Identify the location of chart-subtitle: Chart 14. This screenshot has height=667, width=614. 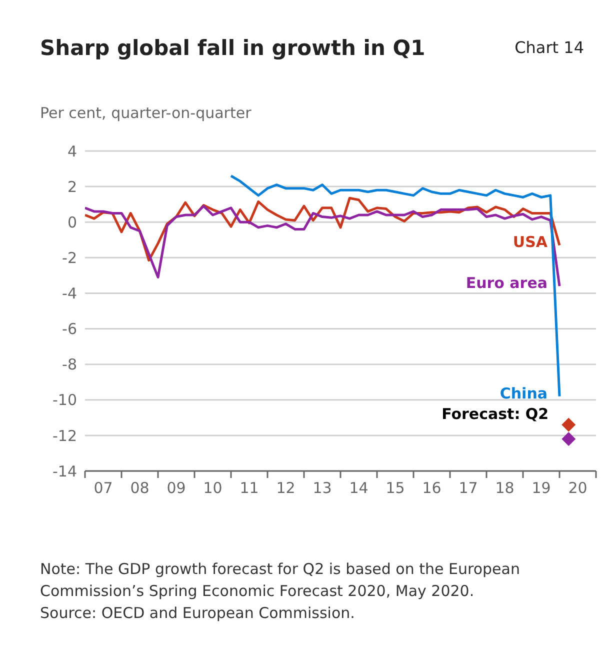
(549, 47).